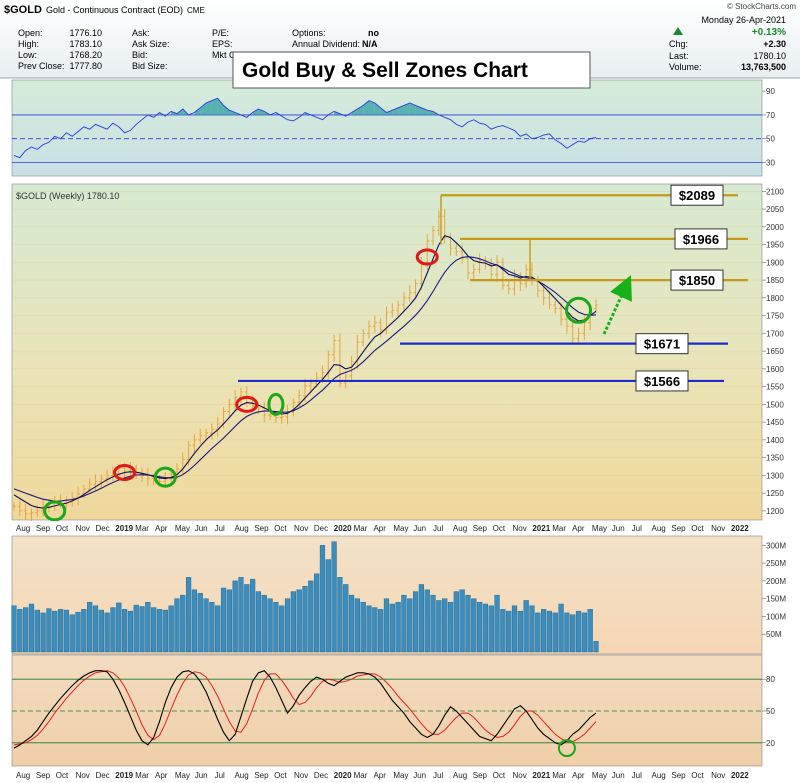 This screenshot has height=783, width=800. I want to click on price-tick-label: 1350, so click(775, 458).